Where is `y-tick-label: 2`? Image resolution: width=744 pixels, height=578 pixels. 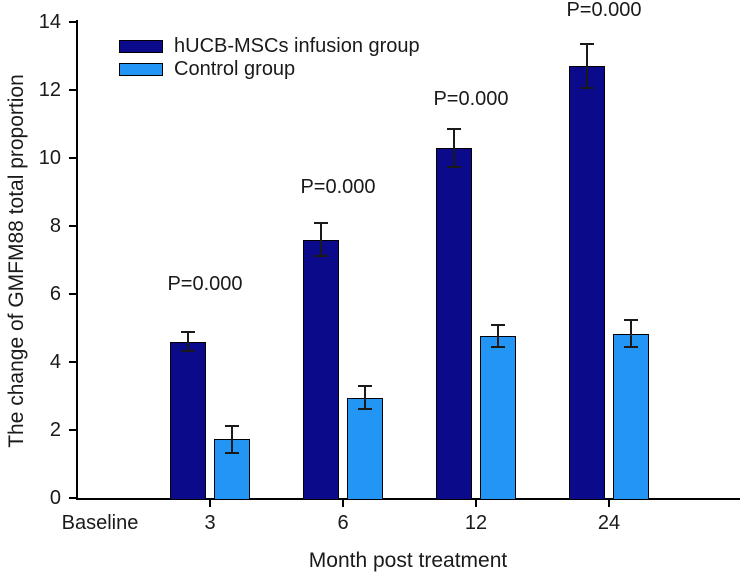 y-tick-label: 2 is located at coordinates (55, 430).